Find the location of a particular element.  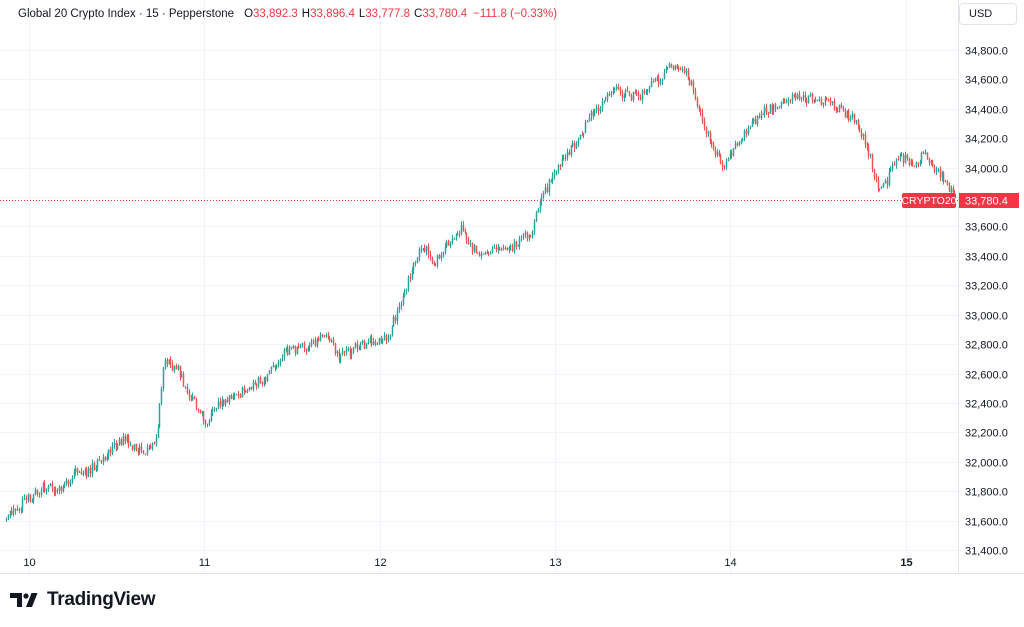

price-tick-label: 34,000.0 is located at coordinates (986, 170).